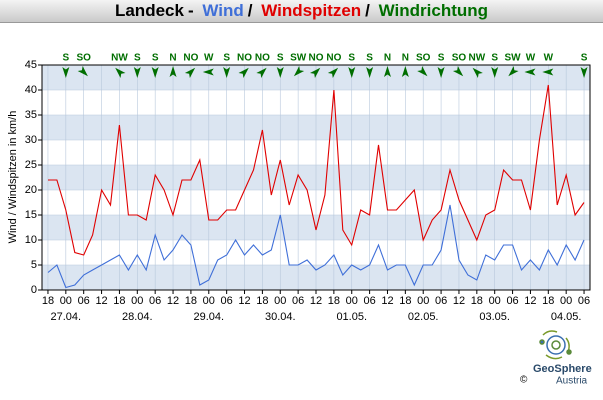  Describe the element at coordinates (351, 317) in the screenshot. I see `date-label: 01.05.` at that location.